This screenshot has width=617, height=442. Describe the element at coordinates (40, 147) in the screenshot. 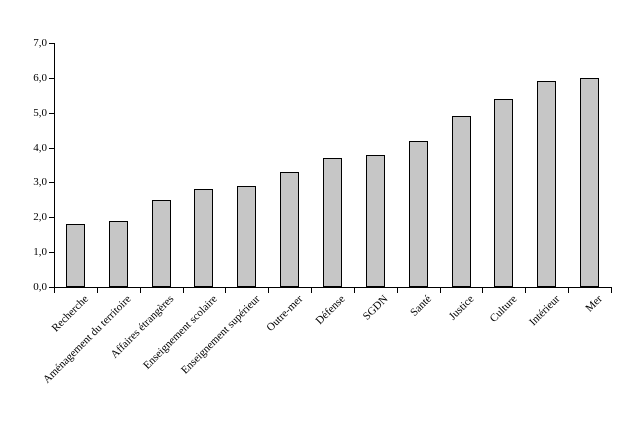

I see `y-tick-label: 4,0` at that location.